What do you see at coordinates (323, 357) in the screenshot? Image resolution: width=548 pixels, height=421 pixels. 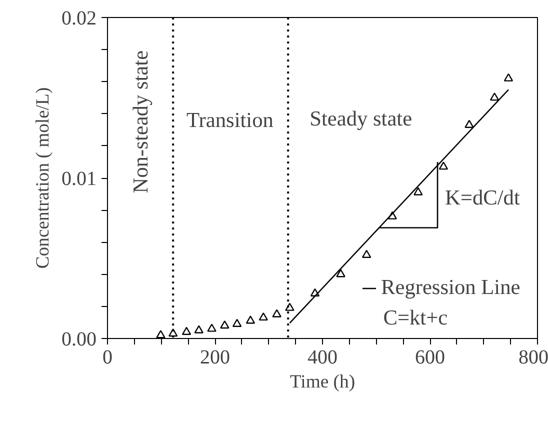 I see `x-tick-label: 400` at bounding box center [323, 357].